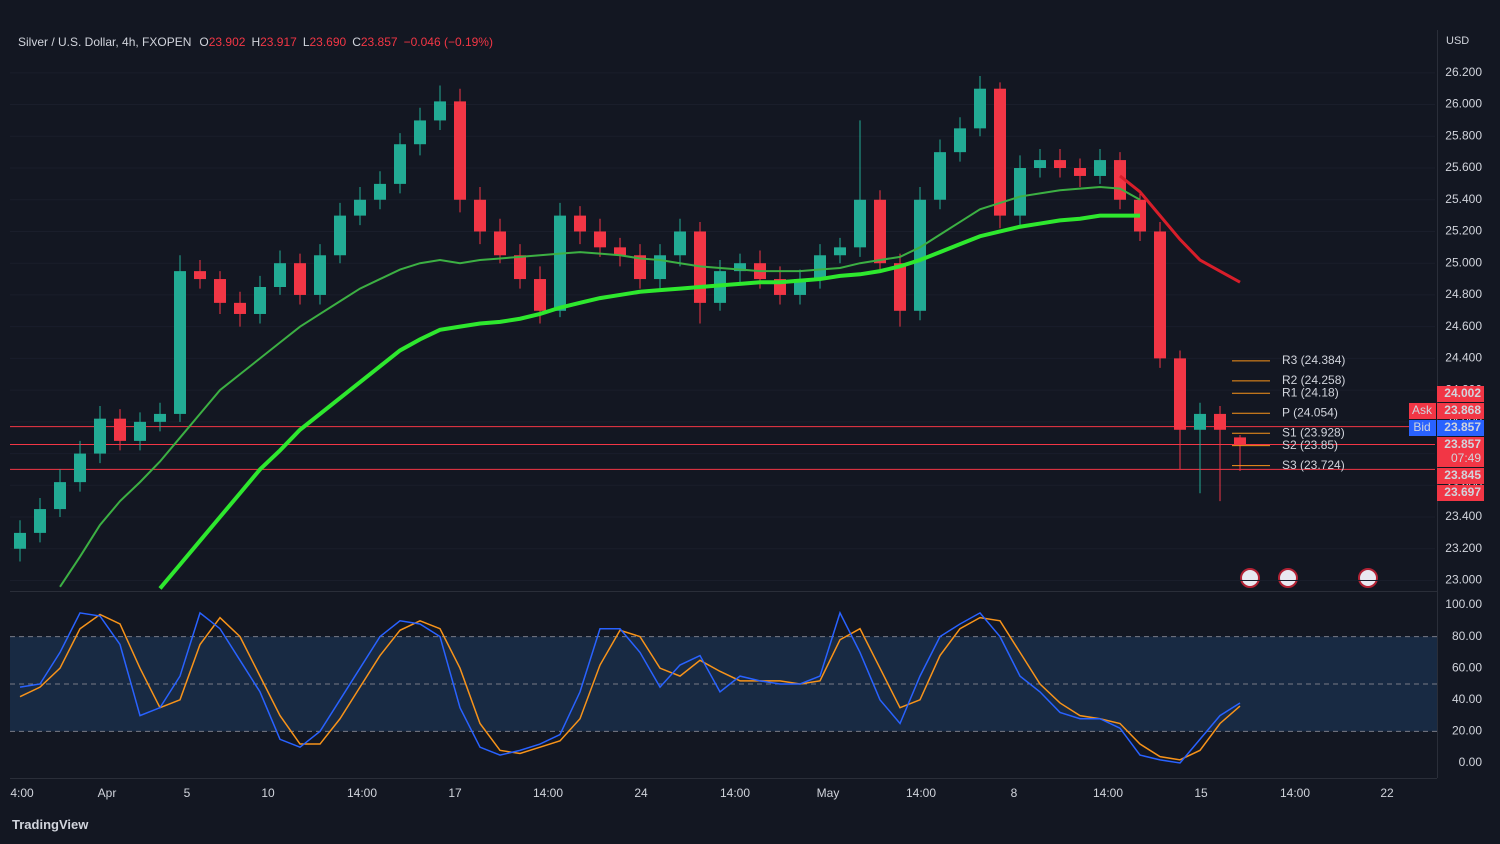 The width and height of the screenshot is (1500, 844). I want to click on y-tick-label: 24.400, so click(1463, 358).